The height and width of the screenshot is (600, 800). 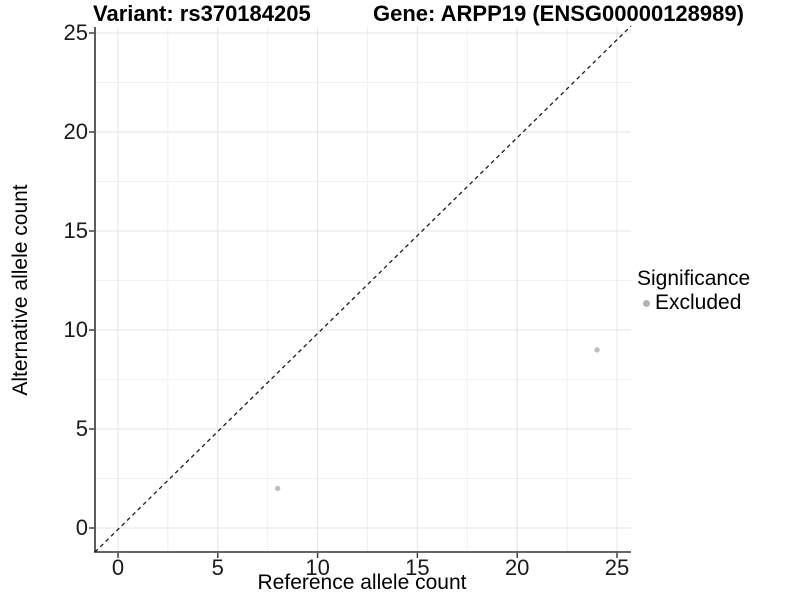 What do you see at coordinates (417, 567) in the screenshot?
I see `x-tick-label: 15` at bounding box center [417, 567].